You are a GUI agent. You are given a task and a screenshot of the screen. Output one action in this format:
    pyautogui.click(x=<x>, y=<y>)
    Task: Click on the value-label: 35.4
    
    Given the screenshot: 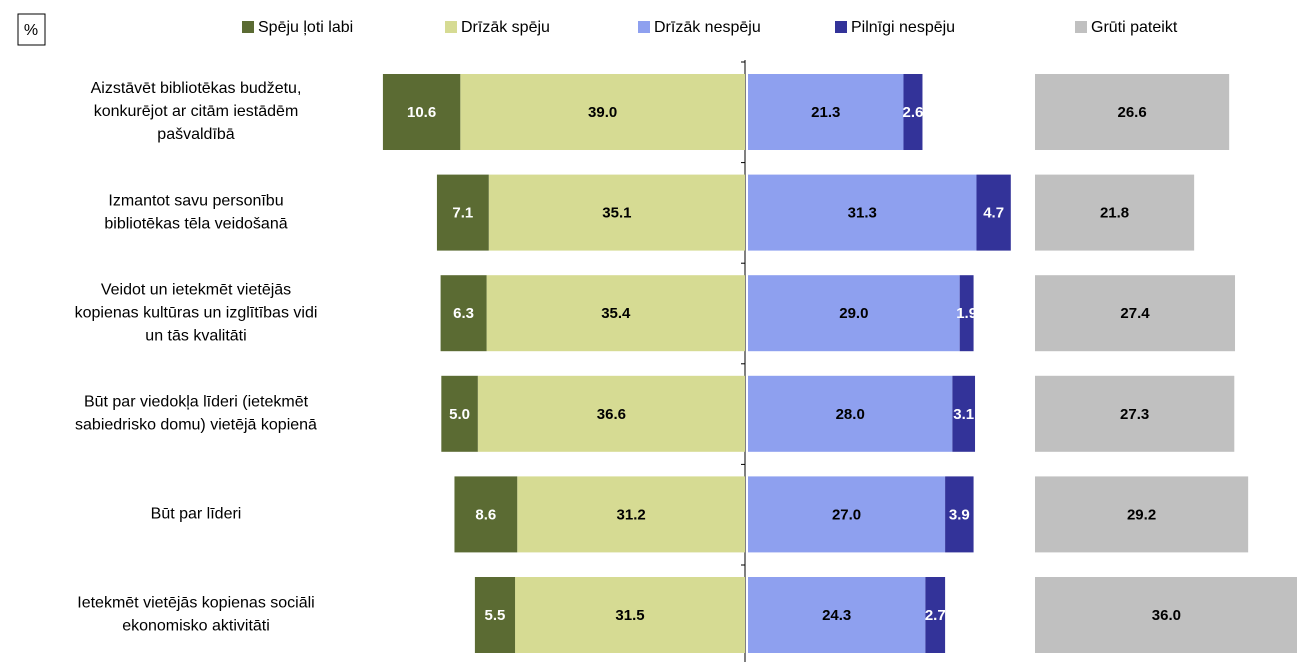 What is the action you would take?
    pyautogui.click(x=616, y=313)
    